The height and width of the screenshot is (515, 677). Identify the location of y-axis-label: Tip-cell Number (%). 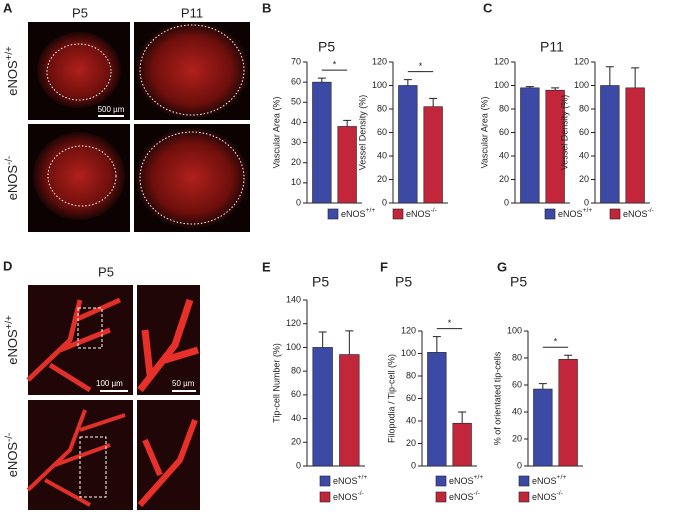
(276, 383).